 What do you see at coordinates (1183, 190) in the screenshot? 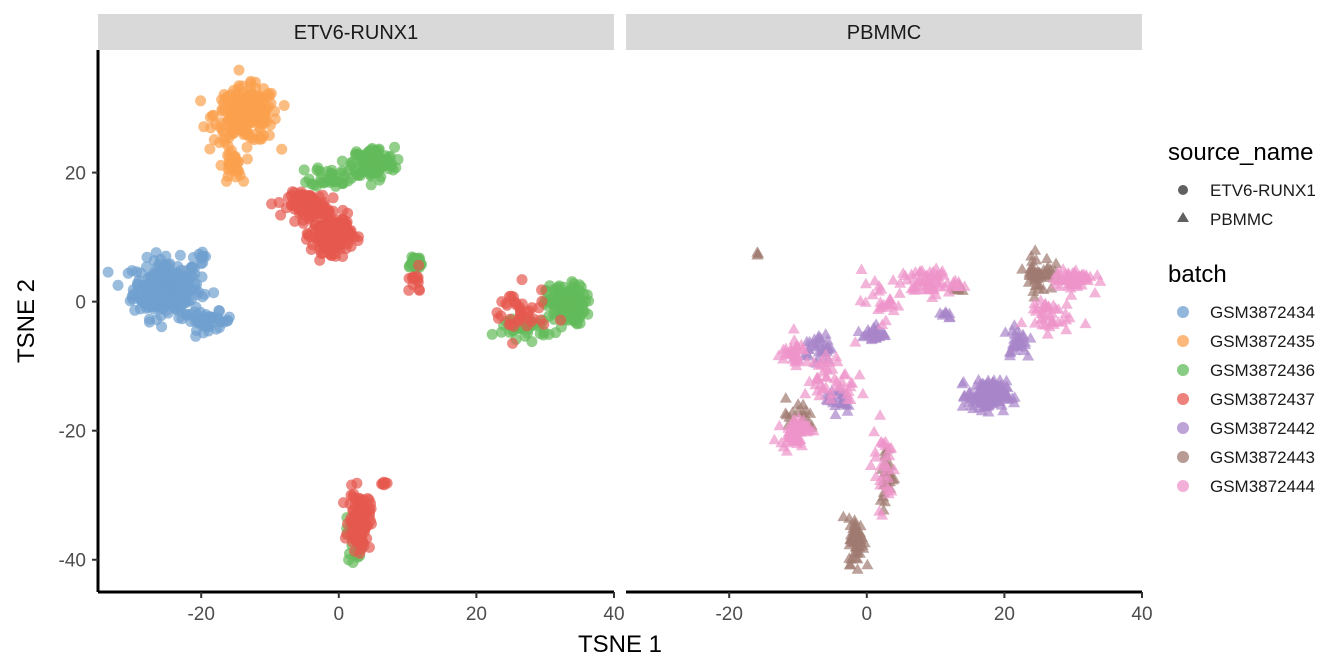
I see `legend-shape-circle` at bounding box center [1183, 190].